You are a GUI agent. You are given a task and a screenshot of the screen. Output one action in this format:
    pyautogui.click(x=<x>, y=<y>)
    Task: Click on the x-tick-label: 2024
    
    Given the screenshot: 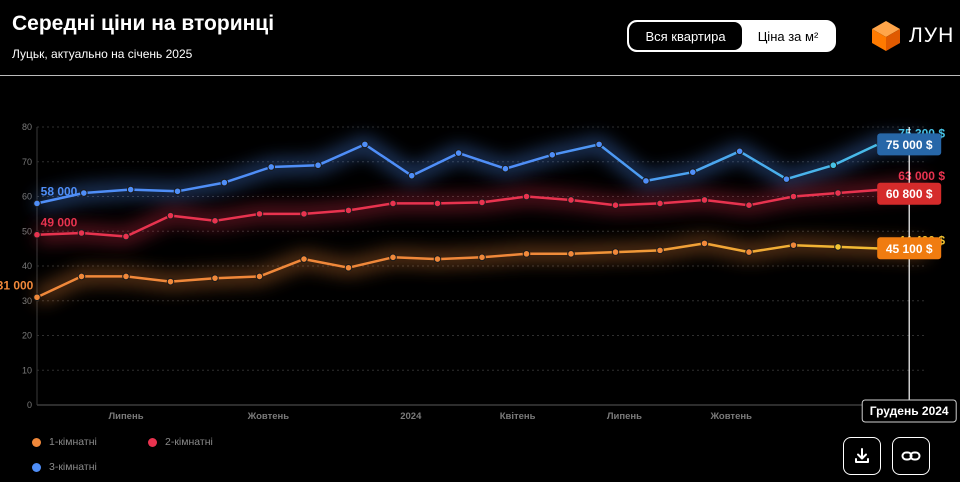 What is the action you would take?
    pyautogui.click(x=411, y=416)
    